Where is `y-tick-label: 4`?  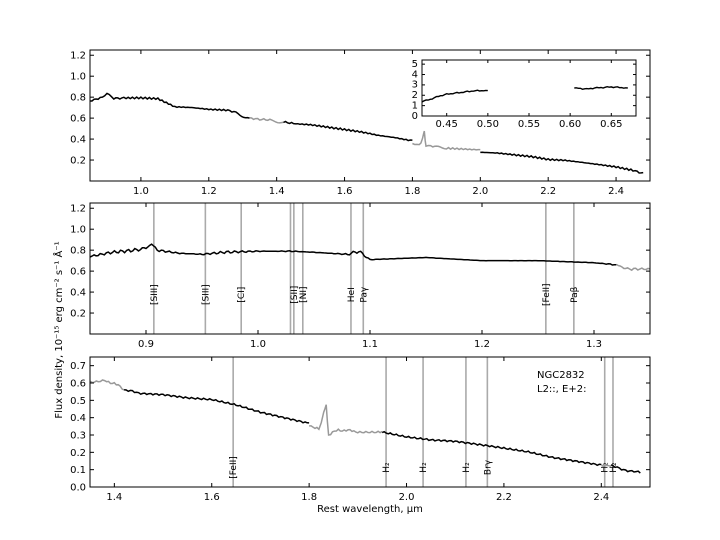 y-tick-label: 4 is located at coordinates (415, 74).